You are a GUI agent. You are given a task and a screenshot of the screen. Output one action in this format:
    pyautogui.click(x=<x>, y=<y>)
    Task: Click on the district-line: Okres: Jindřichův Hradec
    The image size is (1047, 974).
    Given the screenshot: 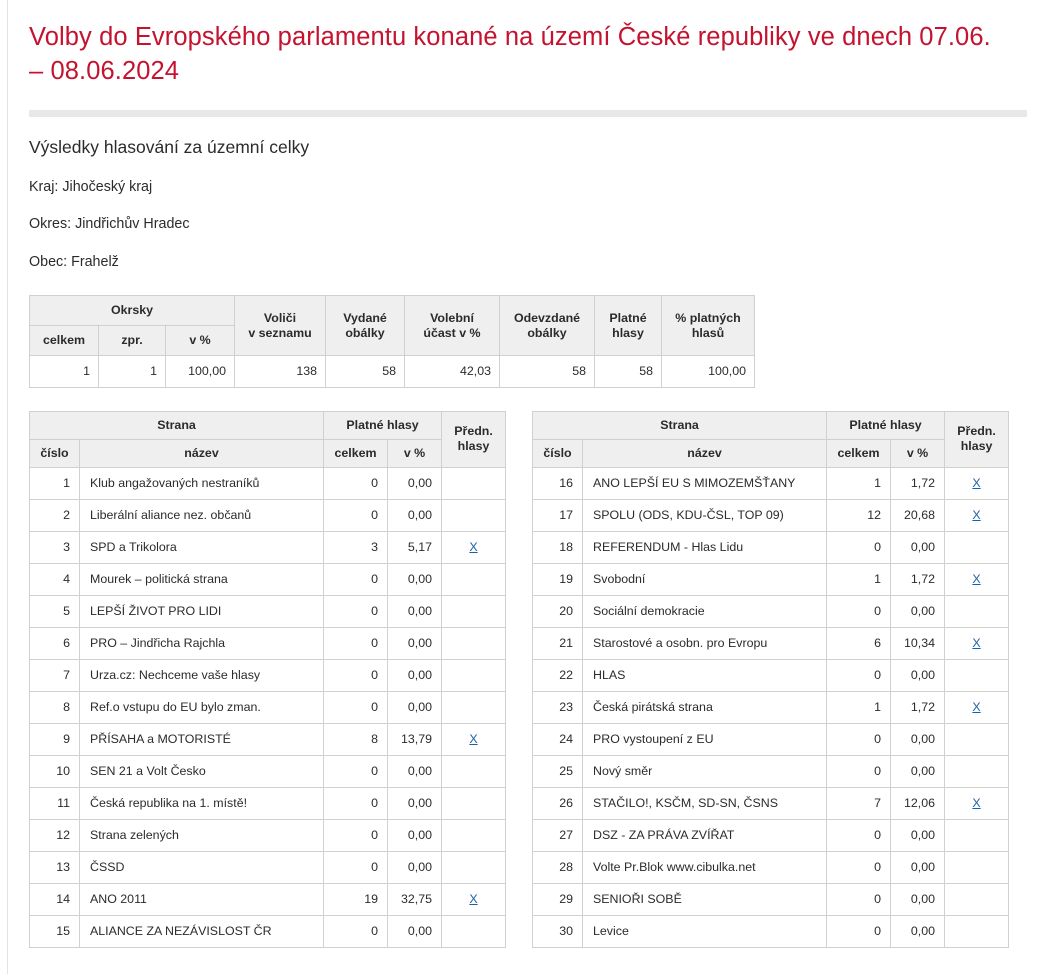 What is the action you would take?
    pyautogui.click(x=109, y=224)
    